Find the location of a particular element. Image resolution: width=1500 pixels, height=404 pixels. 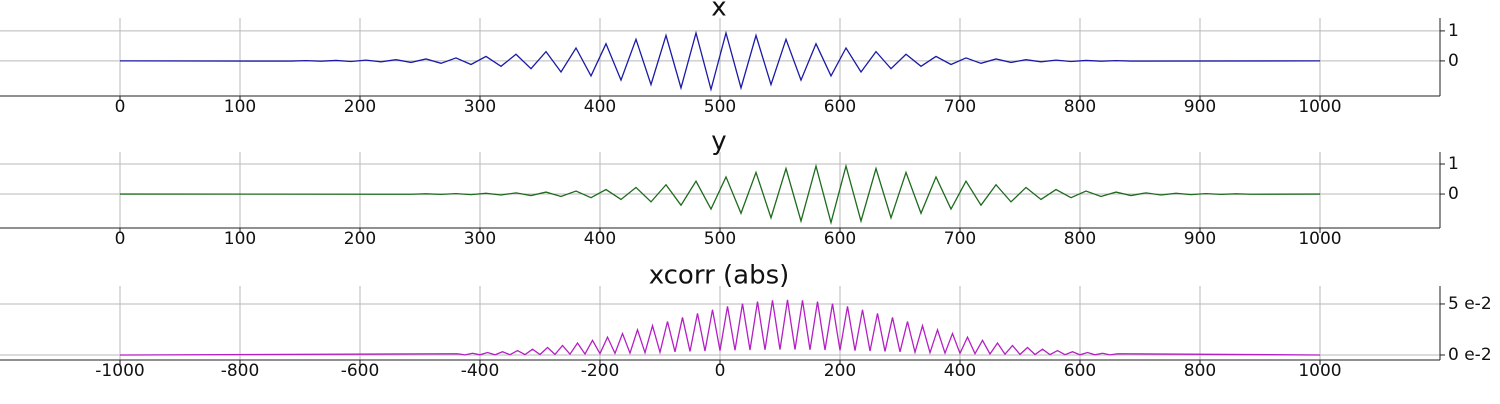

x-tick-label: -400 is located at coordinates (480, 371).